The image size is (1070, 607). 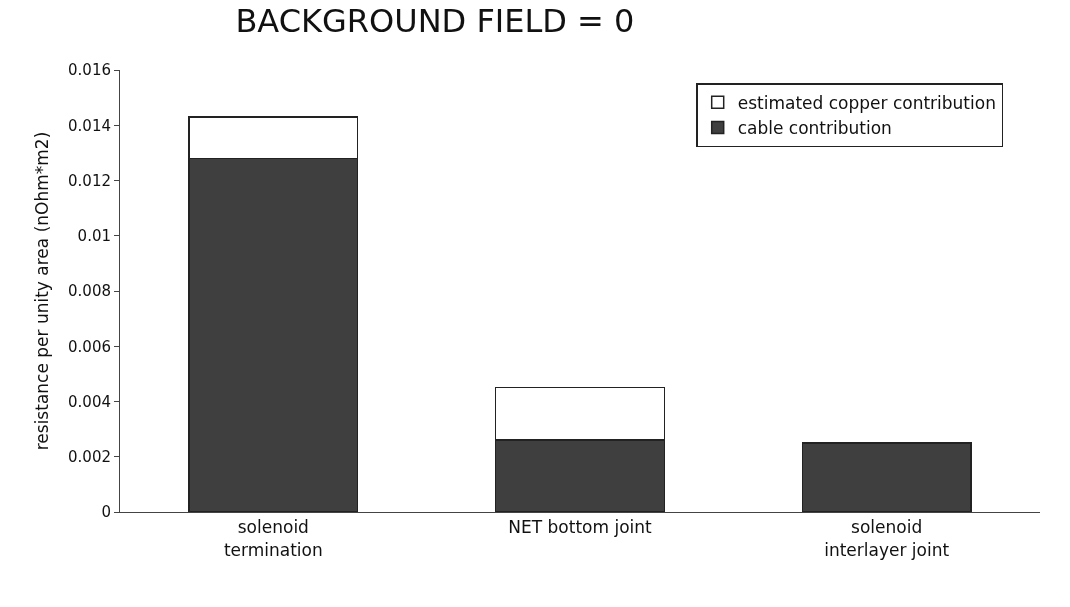 What do you see at coordinates (89, 457) in the screenshot?
I see `y-tick-label: 0.002` at bounding box center [89, 457].